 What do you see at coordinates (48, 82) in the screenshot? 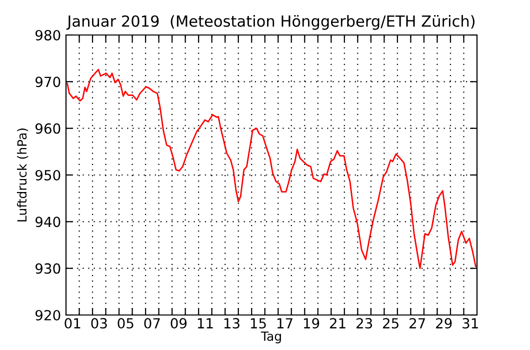
I see `y-tick-label: 970` at bounding box center [48, 82].